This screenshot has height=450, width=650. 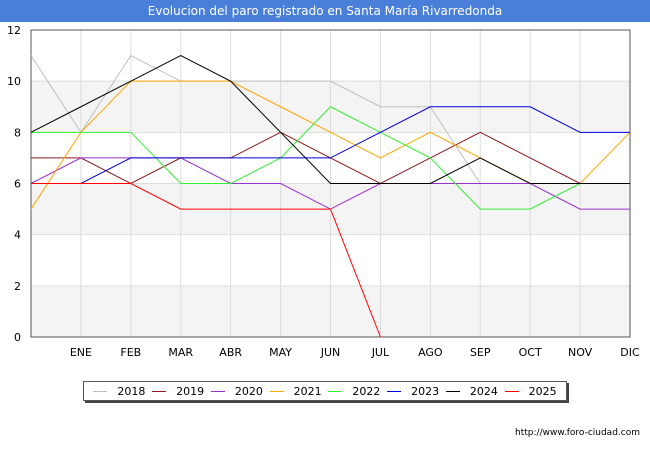 I want to click on x-tick-label: OCT, so click(x=530, y=352).